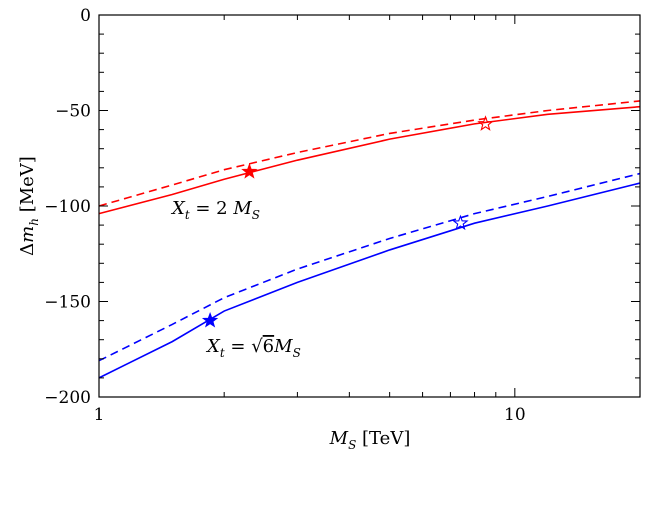 The width and height of the screenshot is (648, 511). What do you see at coordinates (253, 348) in the screenshot?
I see `annotation-blue: Xt = √6MS` at bounding box center [253, 348].